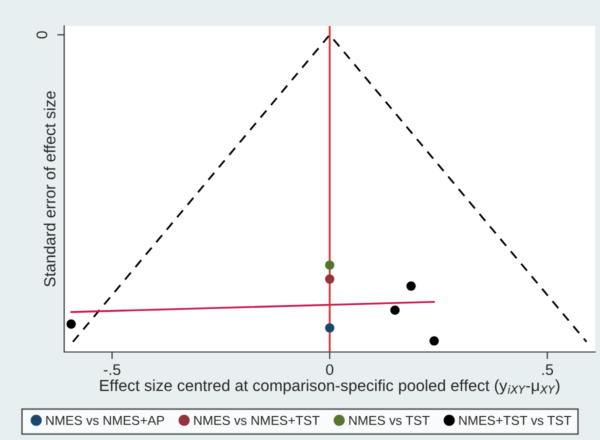 The image size is (600, 440). What do you see at coordinates (548, 370) in the screenshot?
I see `x-tick-label: .5` at bounding box center [548, 370].